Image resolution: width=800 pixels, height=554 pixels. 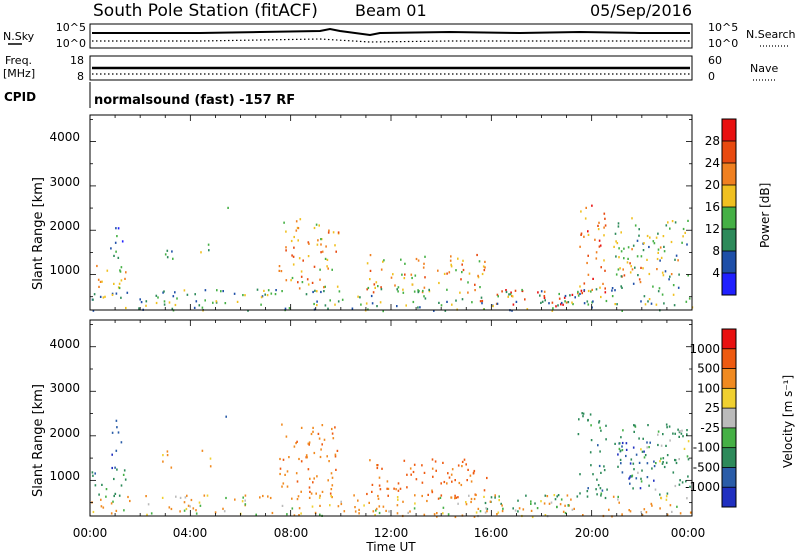 What do you see at coordinates (716, 273) in the screenshot?
I see `colorbar-tick-label: 4` at bounding box center [716, 273].